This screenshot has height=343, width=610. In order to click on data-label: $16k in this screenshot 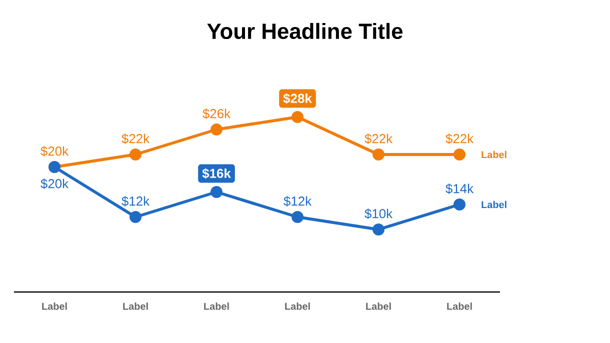, I will do `click(216, 173)`.